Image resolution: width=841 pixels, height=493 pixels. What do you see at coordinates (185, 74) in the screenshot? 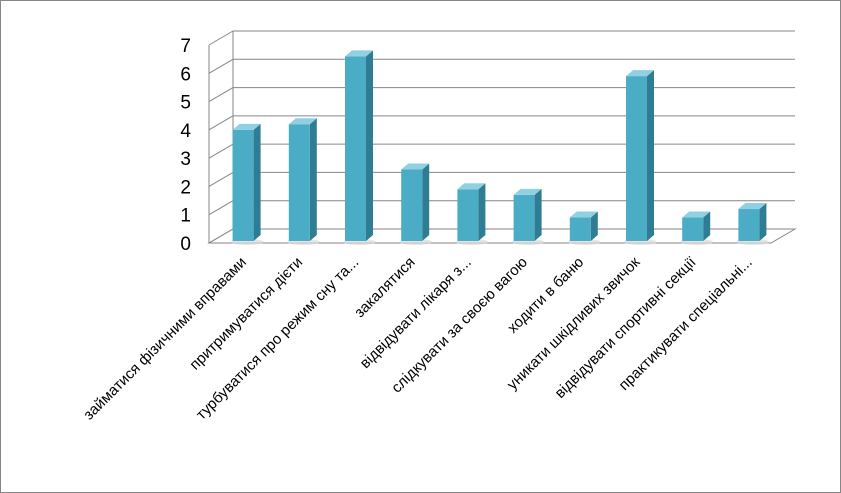
I see `y-tick-label: 6` at bounding box center [185, 74].